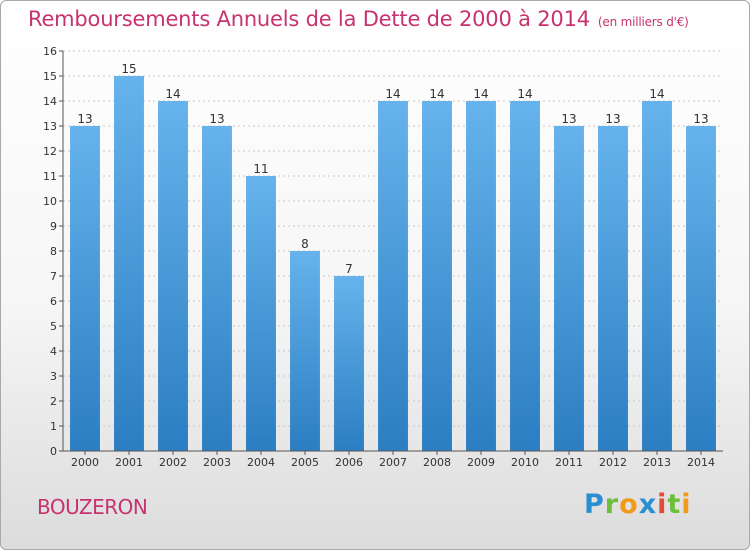  Describe the element at coordinates (392, 94) in the screenshot. I see `data-label-2007: 14` at that location.